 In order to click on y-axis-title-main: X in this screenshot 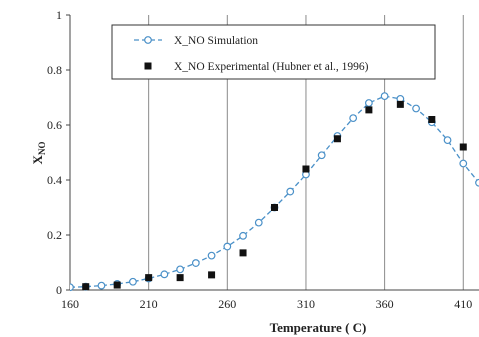, I will do `click(37, 159)`.